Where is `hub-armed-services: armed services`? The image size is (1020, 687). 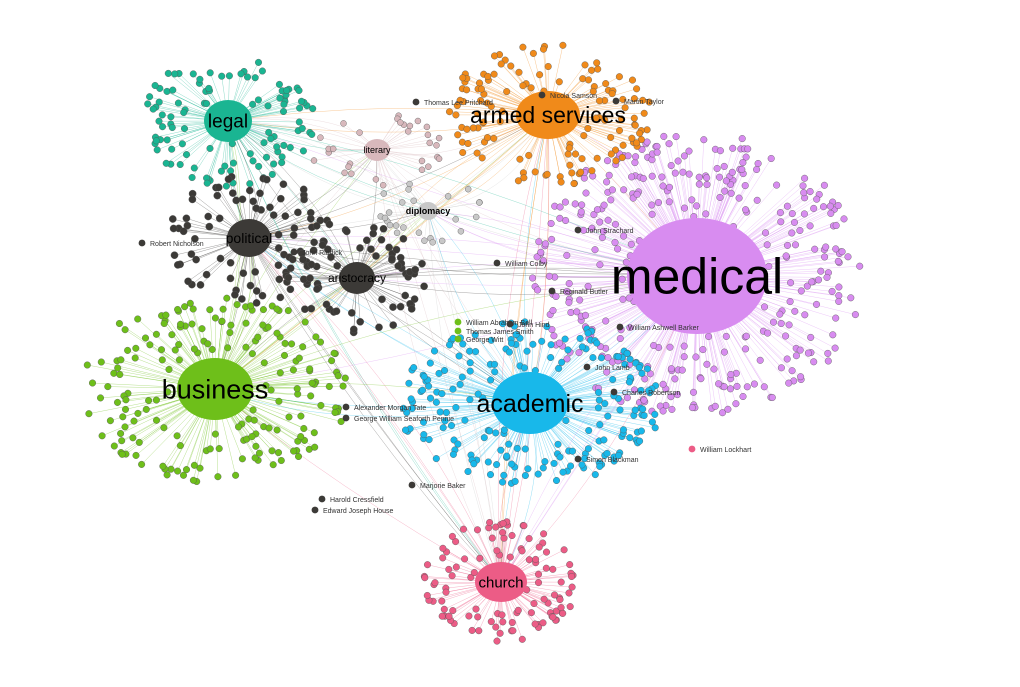 hub-armed-services: armed services is located at coordinates (548, 115).